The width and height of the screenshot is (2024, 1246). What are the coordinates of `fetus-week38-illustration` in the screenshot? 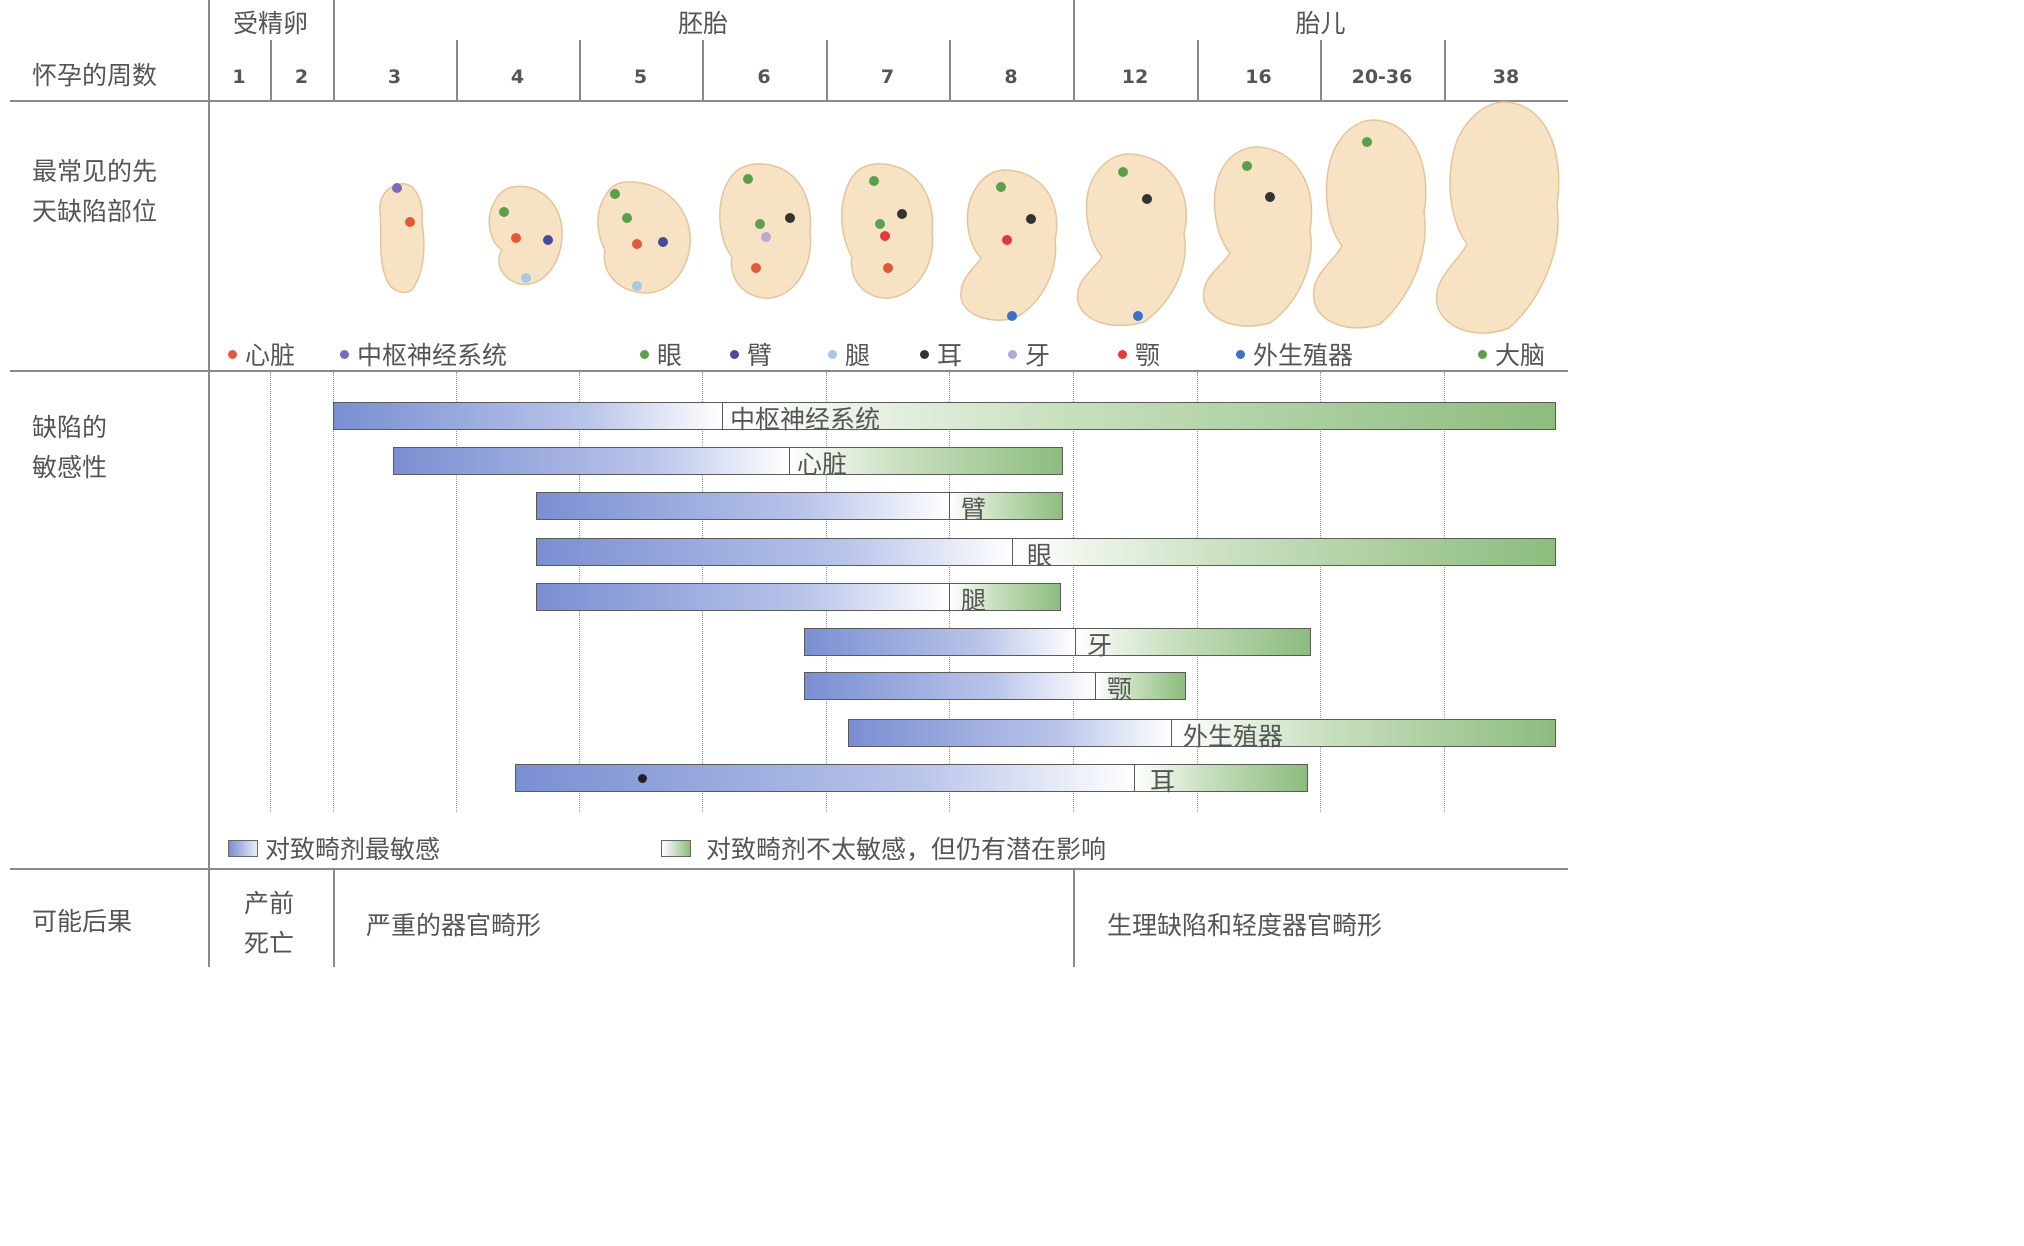 It's located at (1497, 217).